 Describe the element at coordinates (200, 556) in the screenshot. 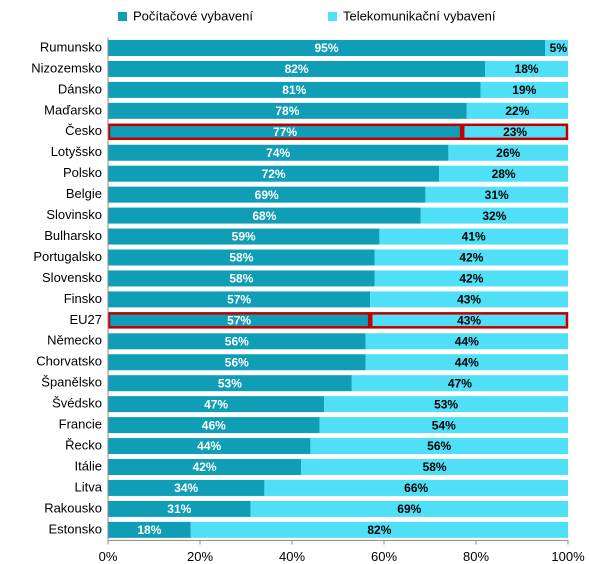

I see `x-tick-label: 20%` at that location.